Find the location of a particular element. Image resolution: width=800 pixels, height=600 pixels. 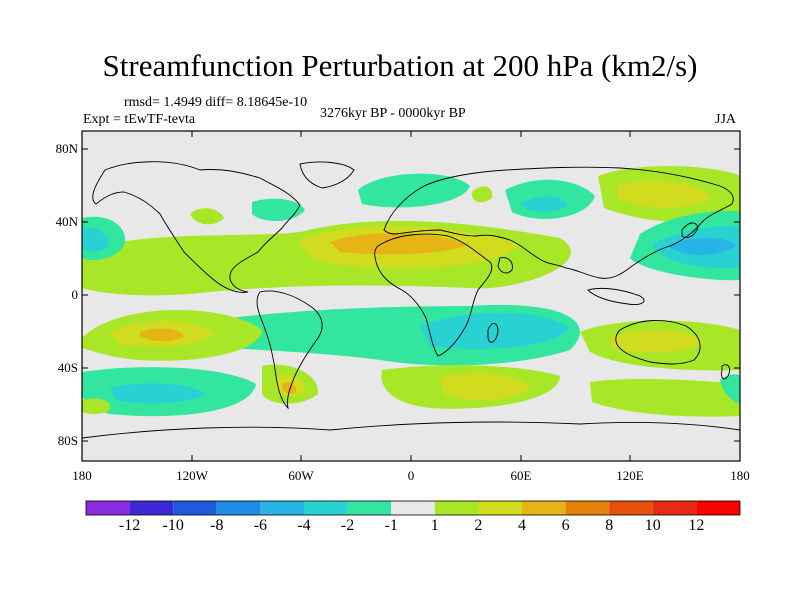

lat-label-40s: 40S is located at coordinates (67, 367).